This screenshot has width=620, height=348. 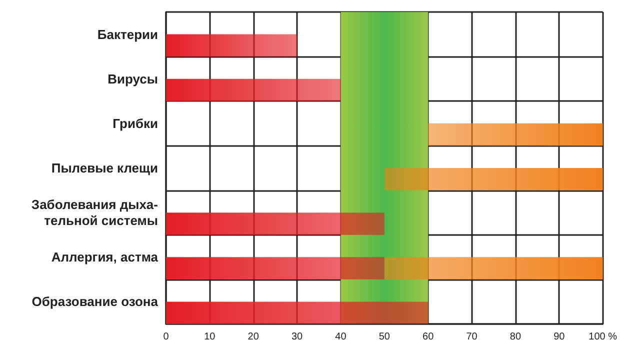 What do you see at coordinates (133, 78) in the screenshot?
I see `y-tick-label: Вирусы` at bounding box center [133, 78].